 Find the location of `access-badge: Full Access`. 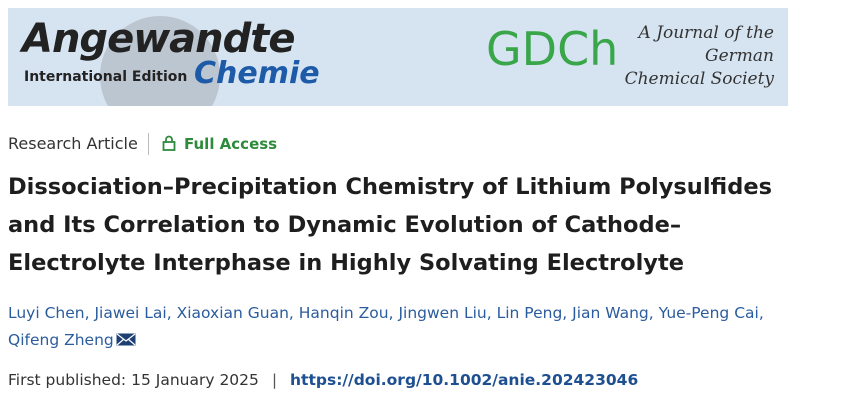

access-badge: Full Access is located at coordinates (231, 144).